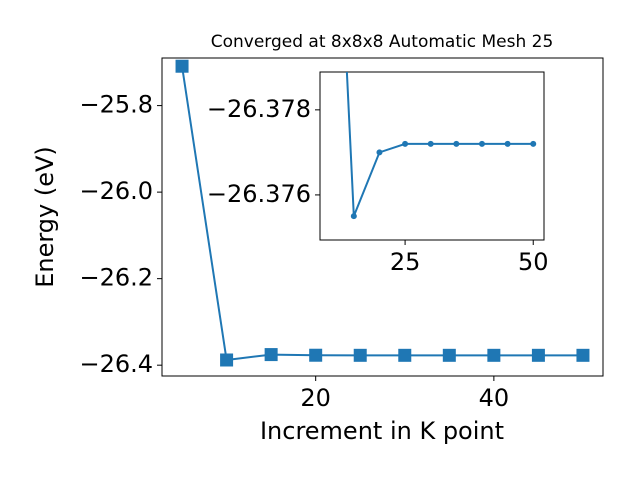 The height and width of the screenshot is (480, 640). What do you see at coordinates (116, 105) in the screenshot?
I see `y-tick-label: −25.8` at bounding box center [116, 105].